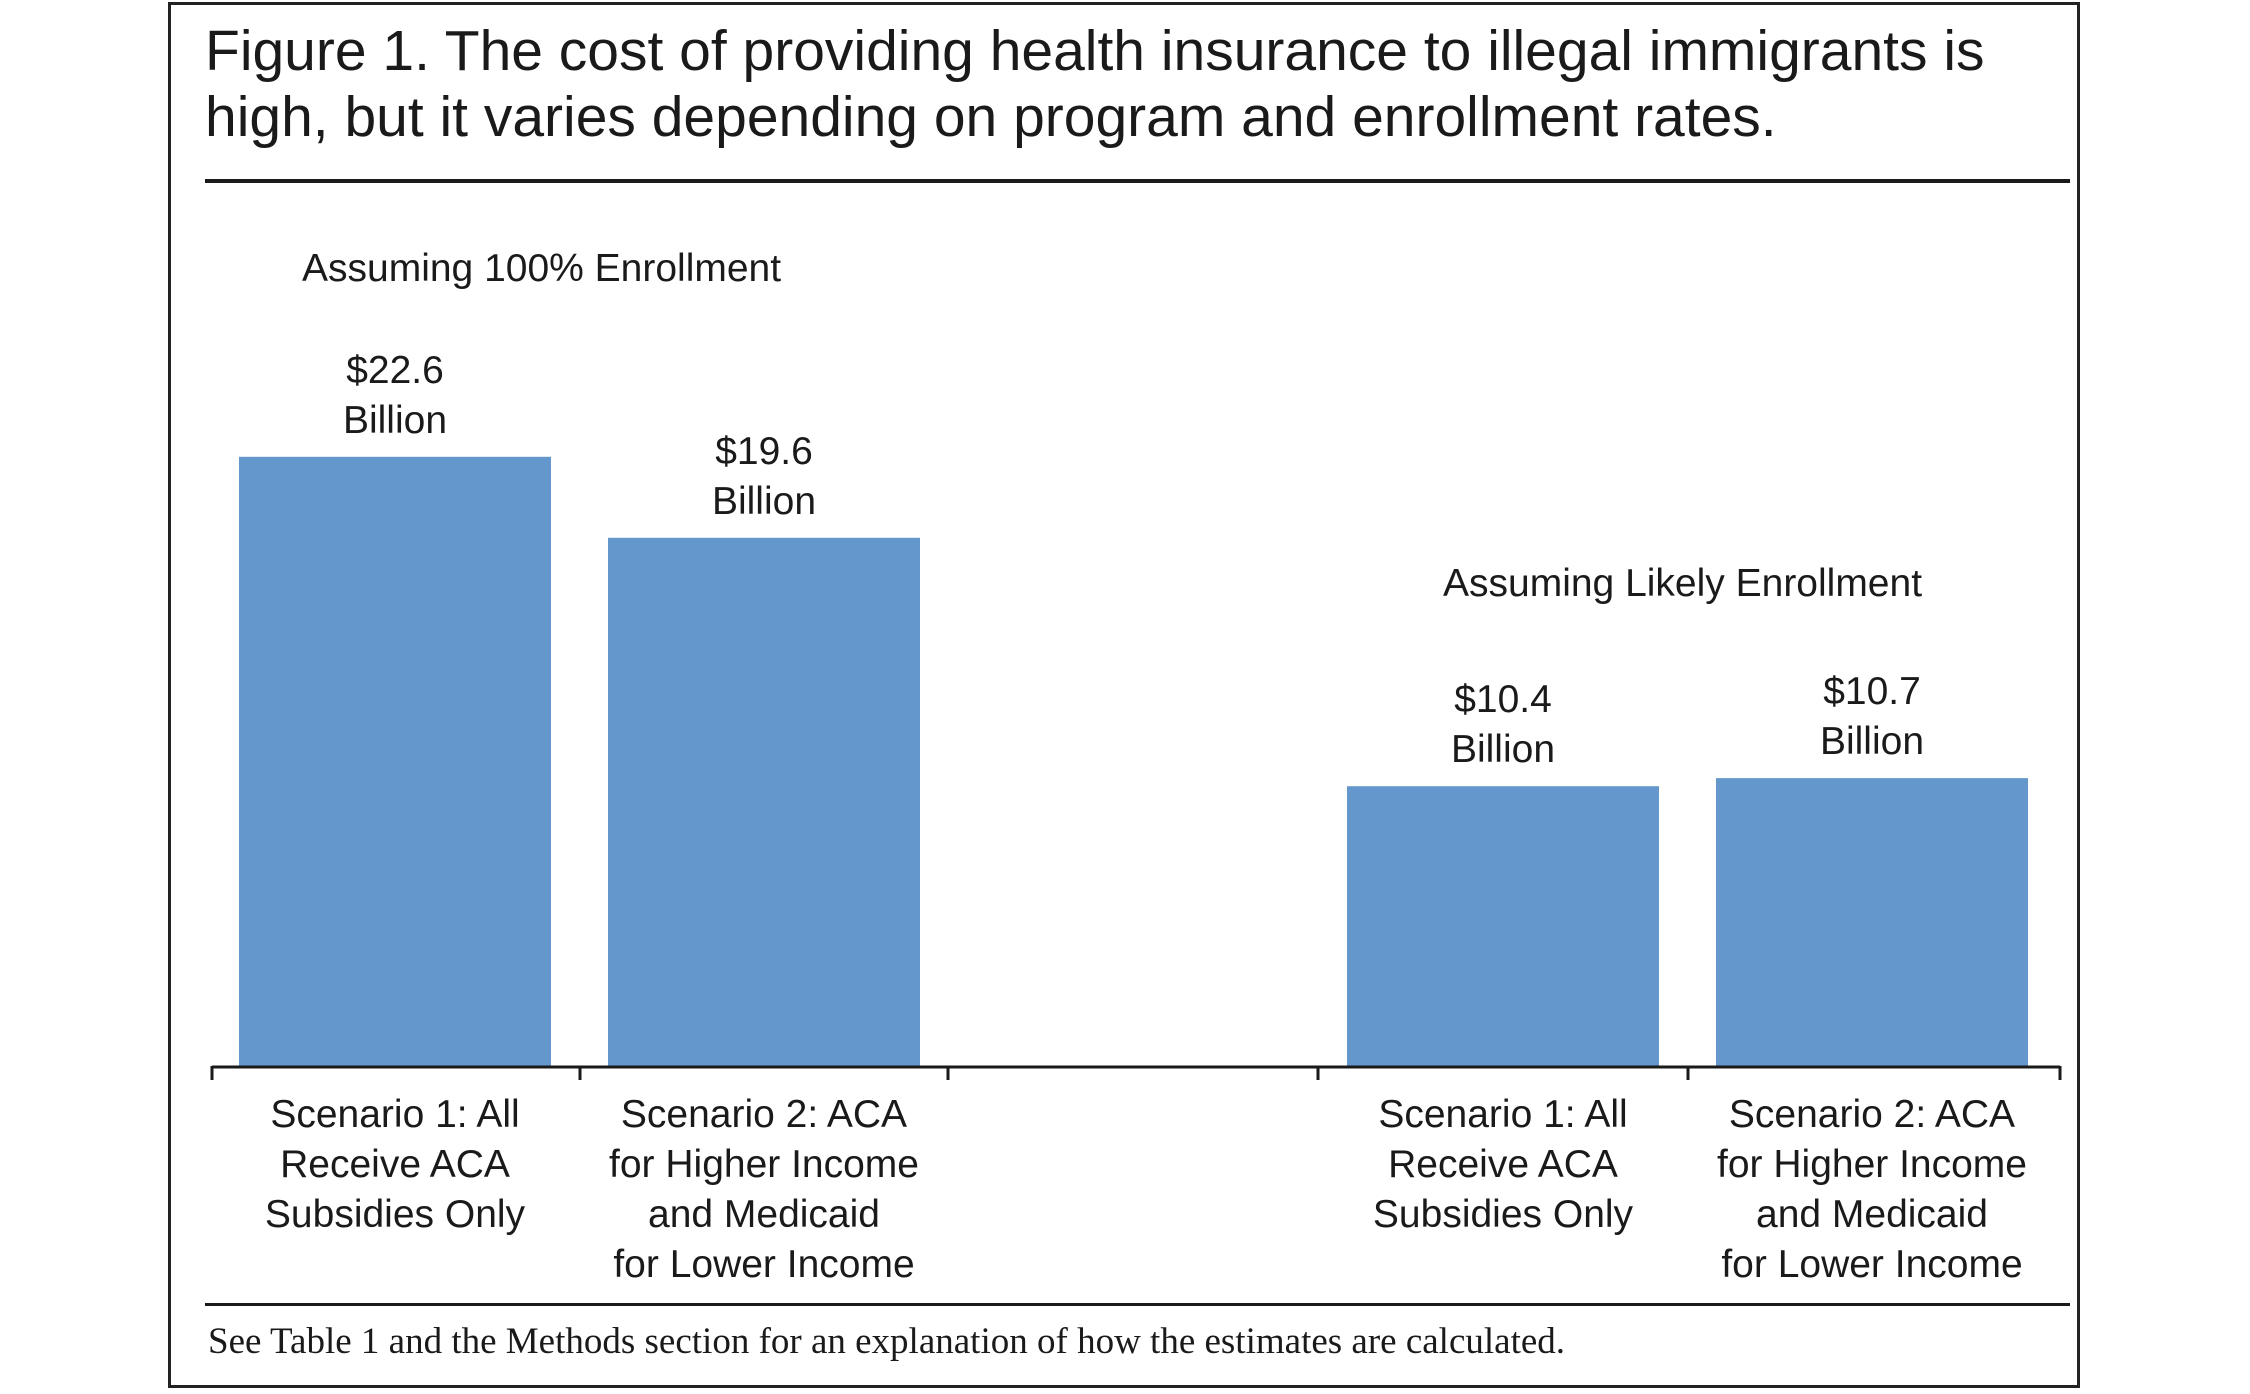 This screenshot has width=2250, height=1394. Describe the element at coordinates (764, 1164) in the screenshot. I see `category-label-group1-2-line-2: for Higher Income` at that location.